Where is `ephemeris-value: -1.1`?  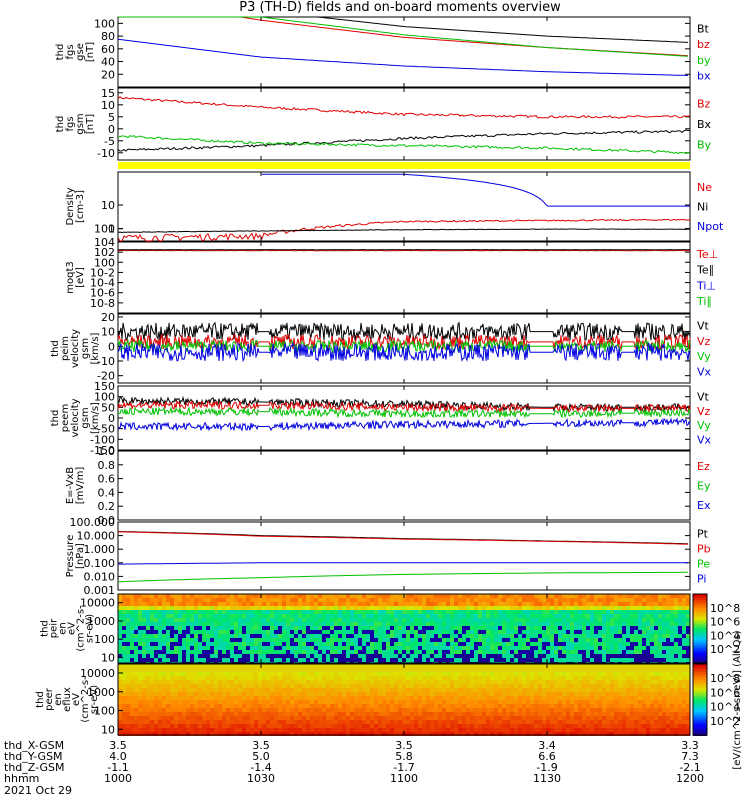
ephemeris-value: -1.1 is located at coordinates (117, 767).